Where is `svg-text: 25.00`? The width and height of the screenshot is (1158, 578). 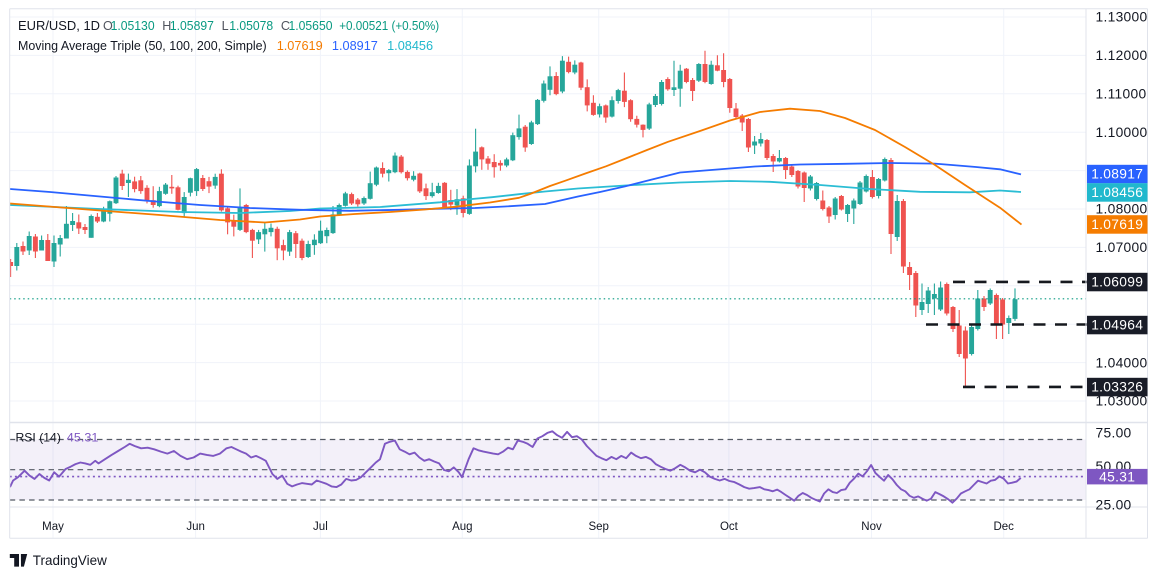 svg-text: 25.00 is located at coordinates (1114, 505).